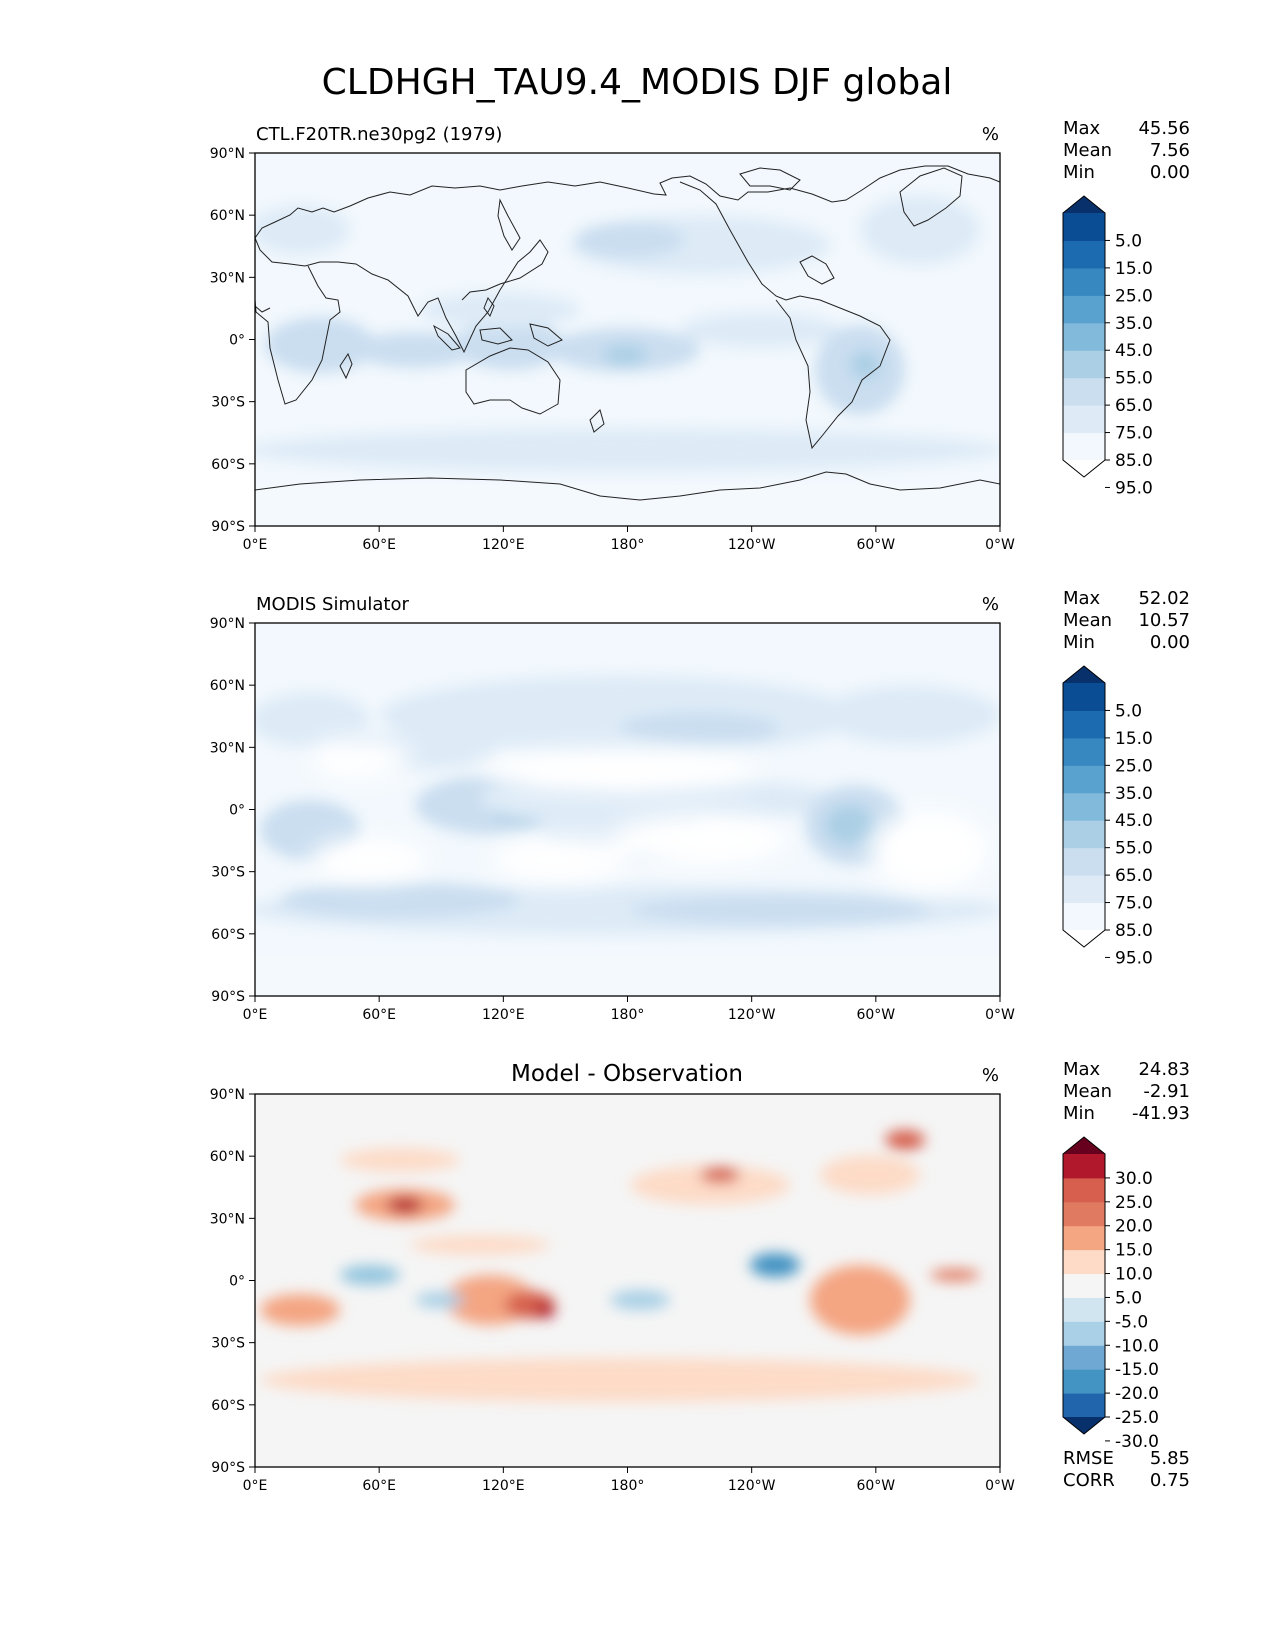 This screenshot has height=1650, width=1275. What do you see at coordinates (1134, 1227) in the screenshot?
I see `colorbar-tick-label: 20.0` at bounding box center [1134, 1227].